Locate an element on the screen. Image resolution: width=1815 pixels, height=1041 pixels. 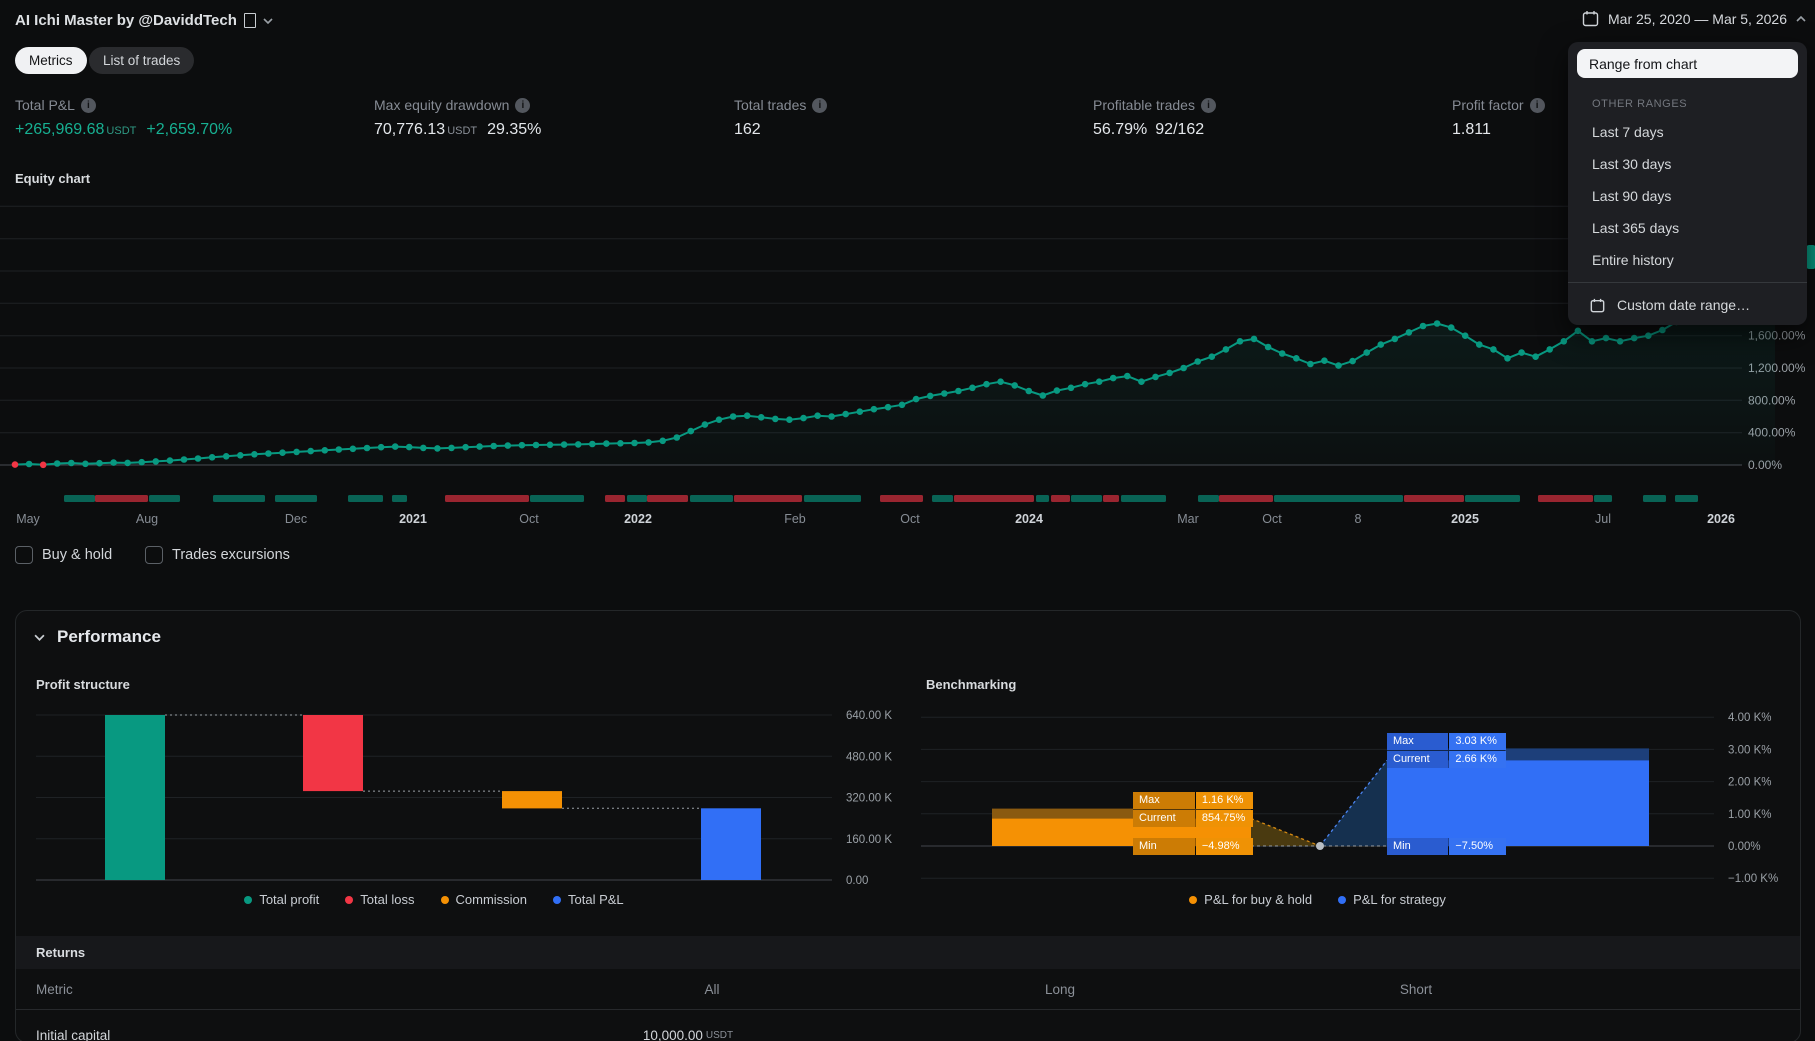
buyhold-drawdown-band is located at coordinates (1121, 813).